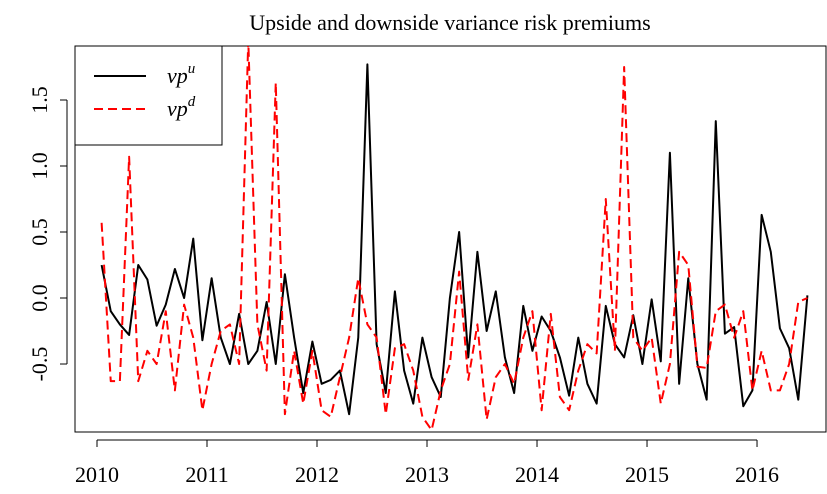 This screenshot has height=494, width=827. I want to click on x-tick-label: 2010, so click(97, 474).